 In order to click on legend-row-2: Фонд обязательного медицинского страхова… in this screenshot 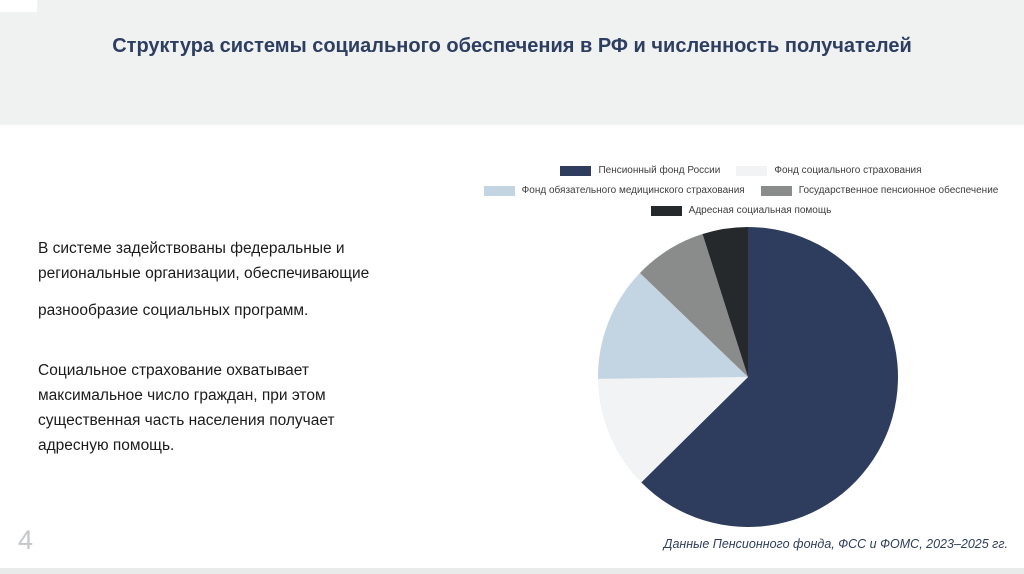, I will do `click(735, 190)`.